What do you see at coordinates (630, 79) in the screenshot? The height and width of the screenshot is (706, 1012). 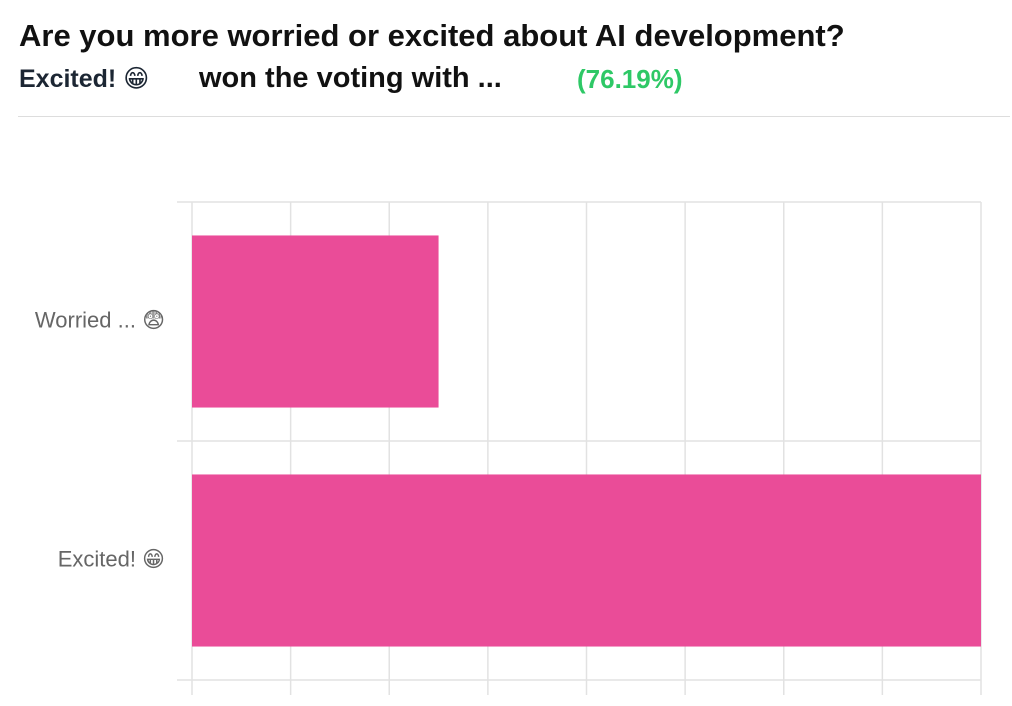 I see `percent: (76.19%)` at bounding box center [630, 79].